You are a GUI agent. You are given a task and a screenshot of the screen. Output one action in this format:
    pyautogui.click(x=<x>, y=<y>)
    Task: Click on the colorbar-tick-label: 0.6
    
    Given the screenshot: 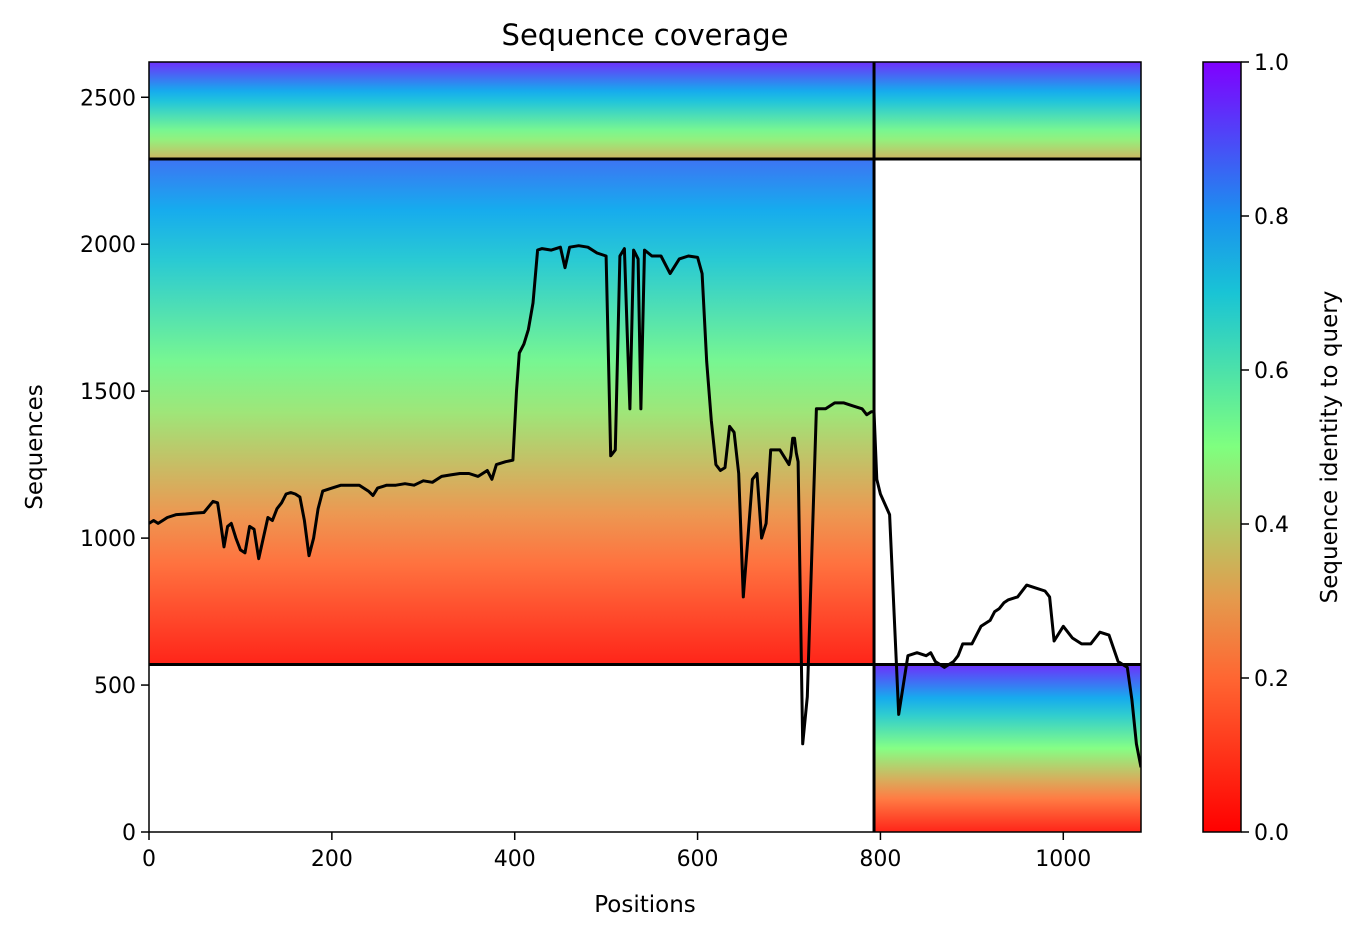 What is the action you would take?
    pyautogui.click(x=1271, y=371)
    